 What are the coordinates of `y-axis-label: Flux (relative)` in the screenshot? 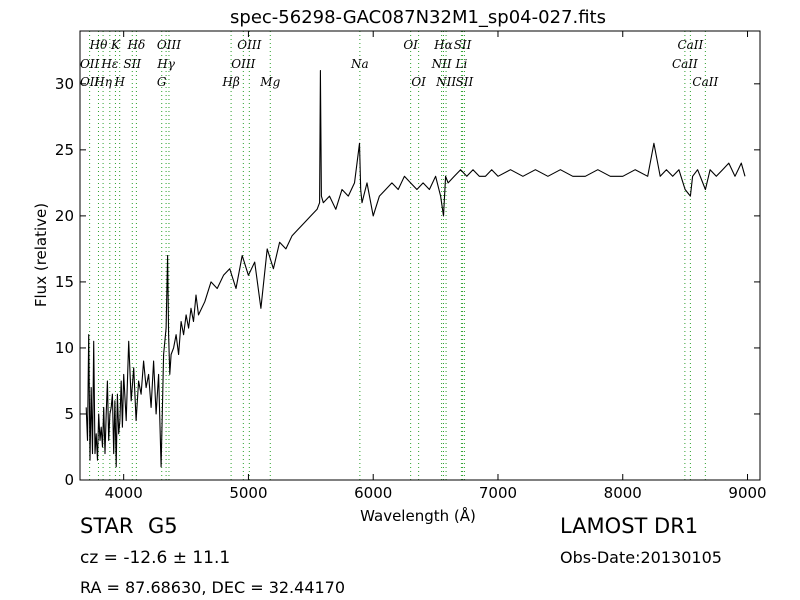 It's located at (41, 255).